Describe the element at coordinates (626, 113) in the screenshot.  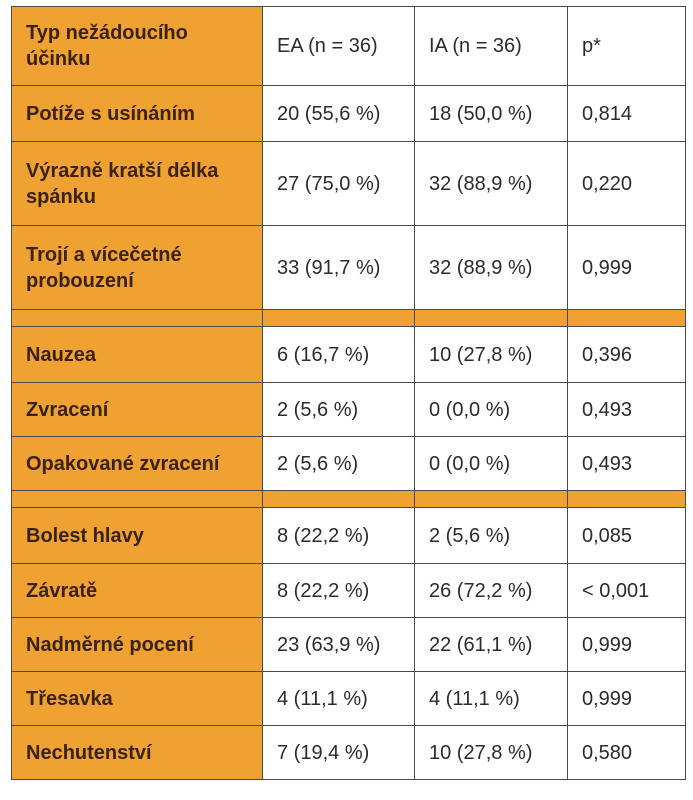
I see `row-p-value: 0,814` at that location.